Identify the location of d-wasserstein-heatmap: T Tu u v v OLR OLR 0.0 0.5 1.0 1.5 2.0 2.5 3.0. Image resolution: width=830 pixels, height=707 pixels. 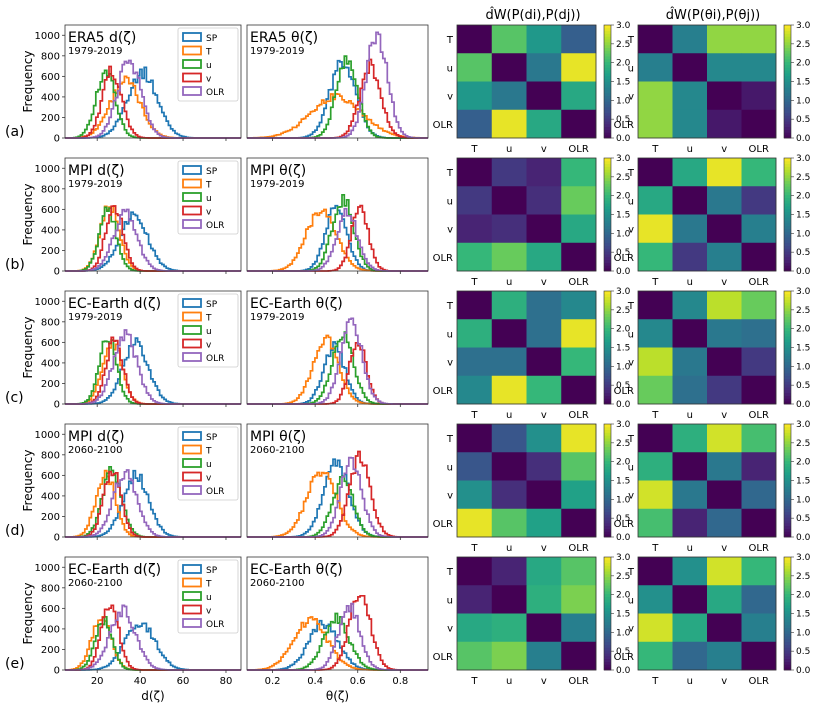
(532, 487).